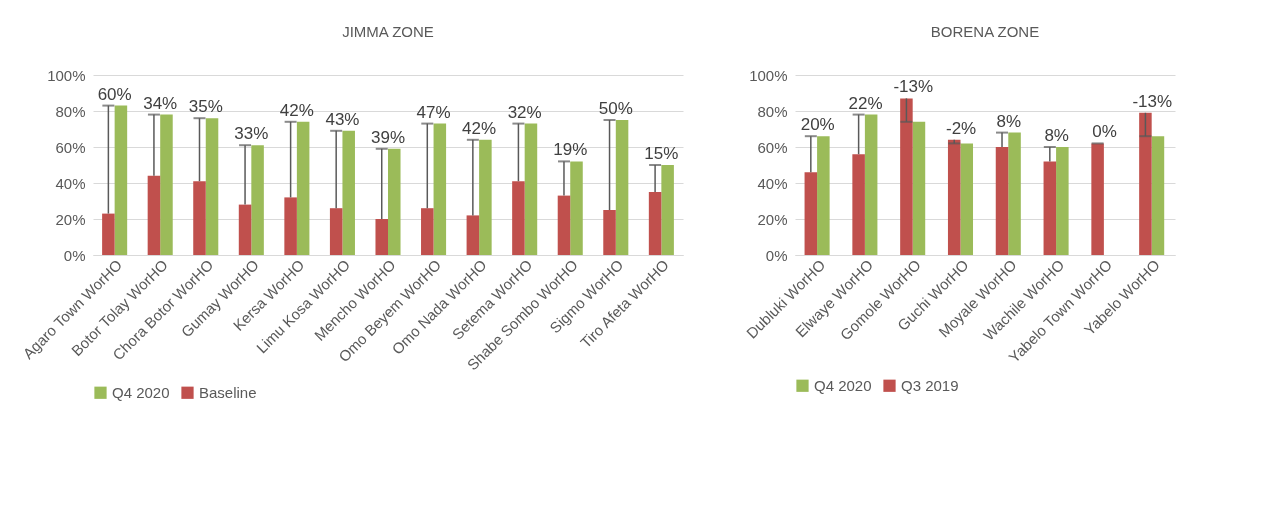  What do you see at coordinates (342, 119) in the screenshot?
I see `annotation: 43%` at bounding box center [342, 119].